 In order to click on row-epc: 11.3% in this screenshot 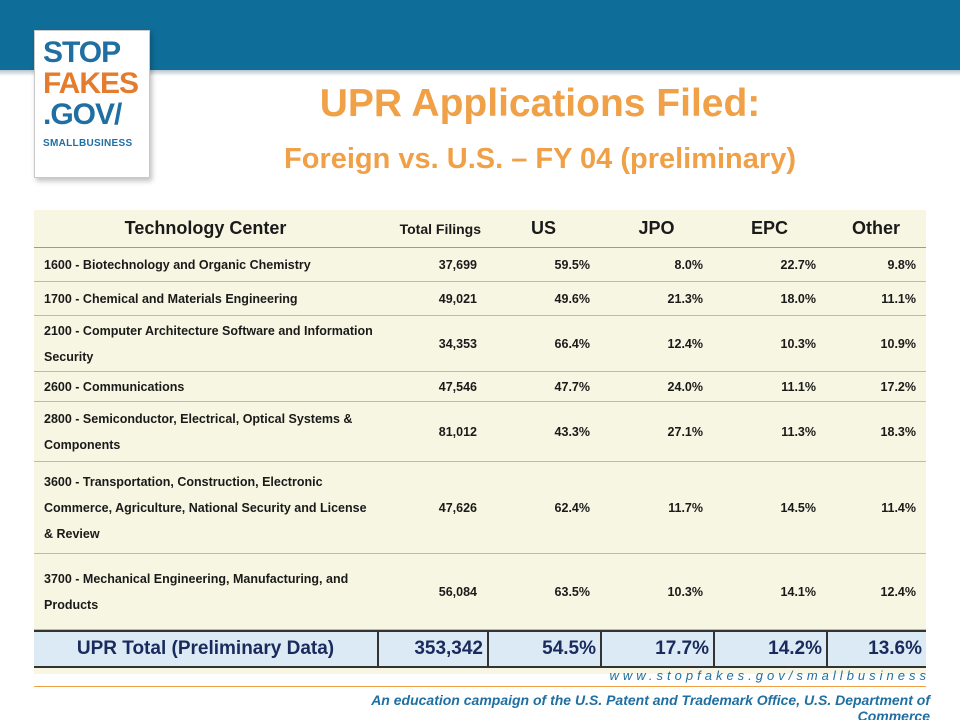, I will do `click(769, 432)`.